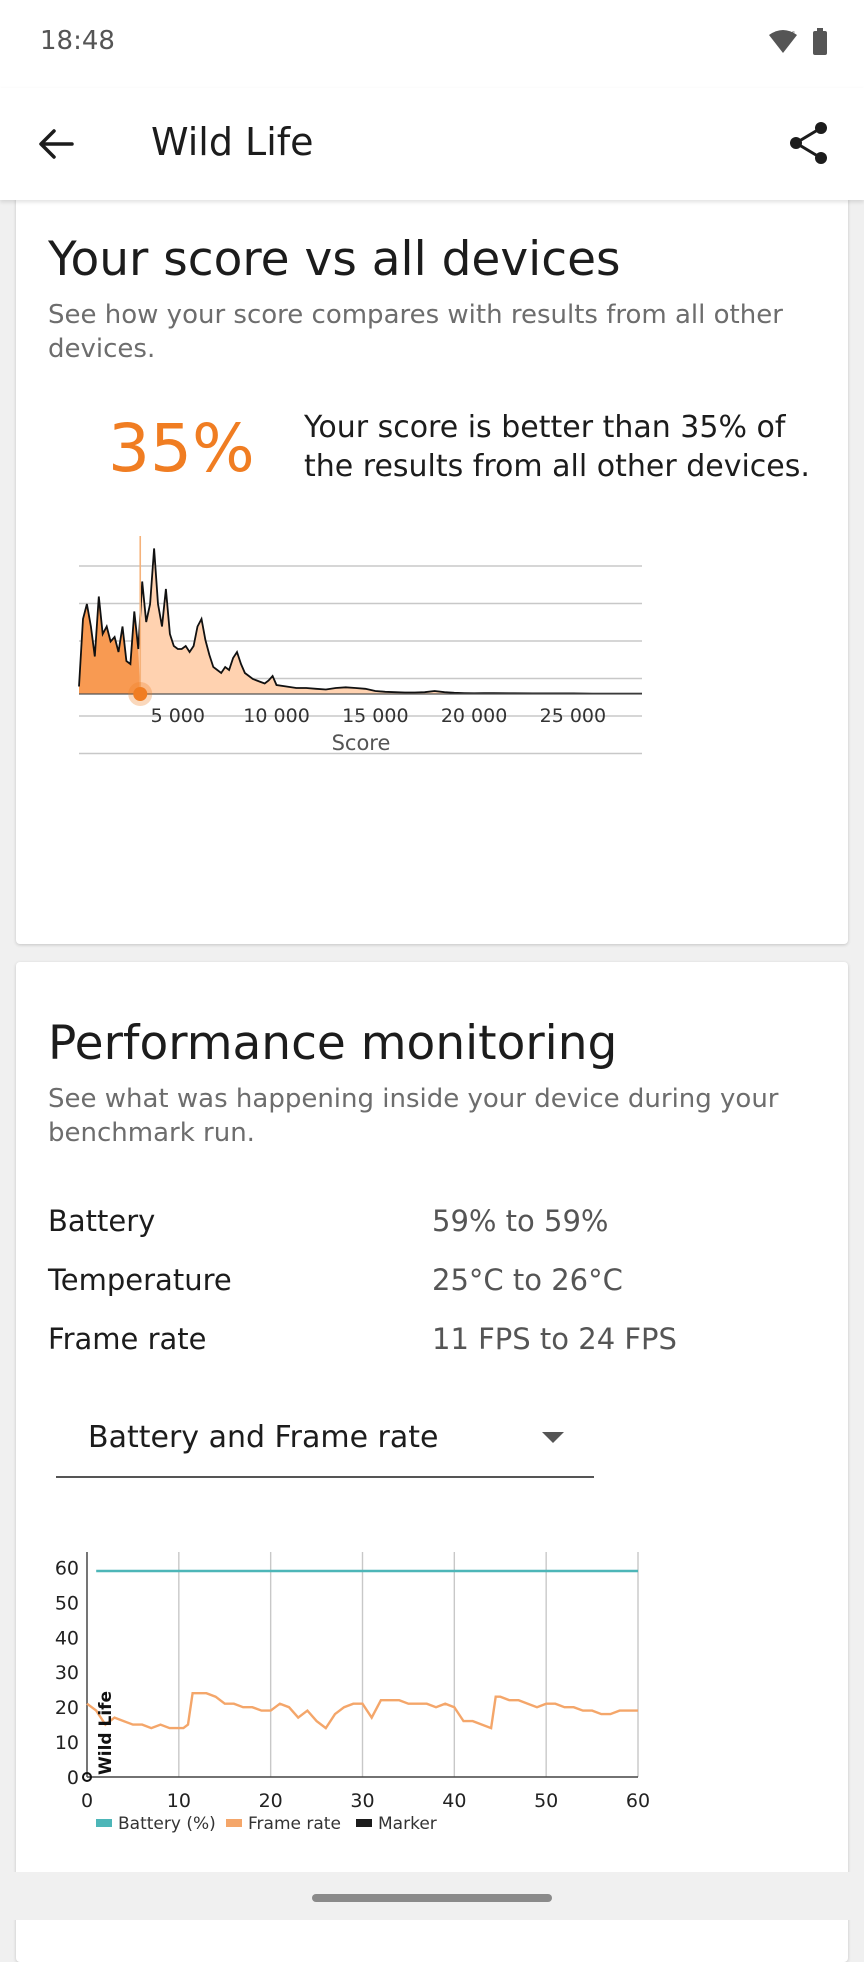 Image resolution: width=864 pixels, height=1962 pixels. Describe the element at coordinates (793, 36) in the screenshot. I see `wifi-badge: 6` at that location.